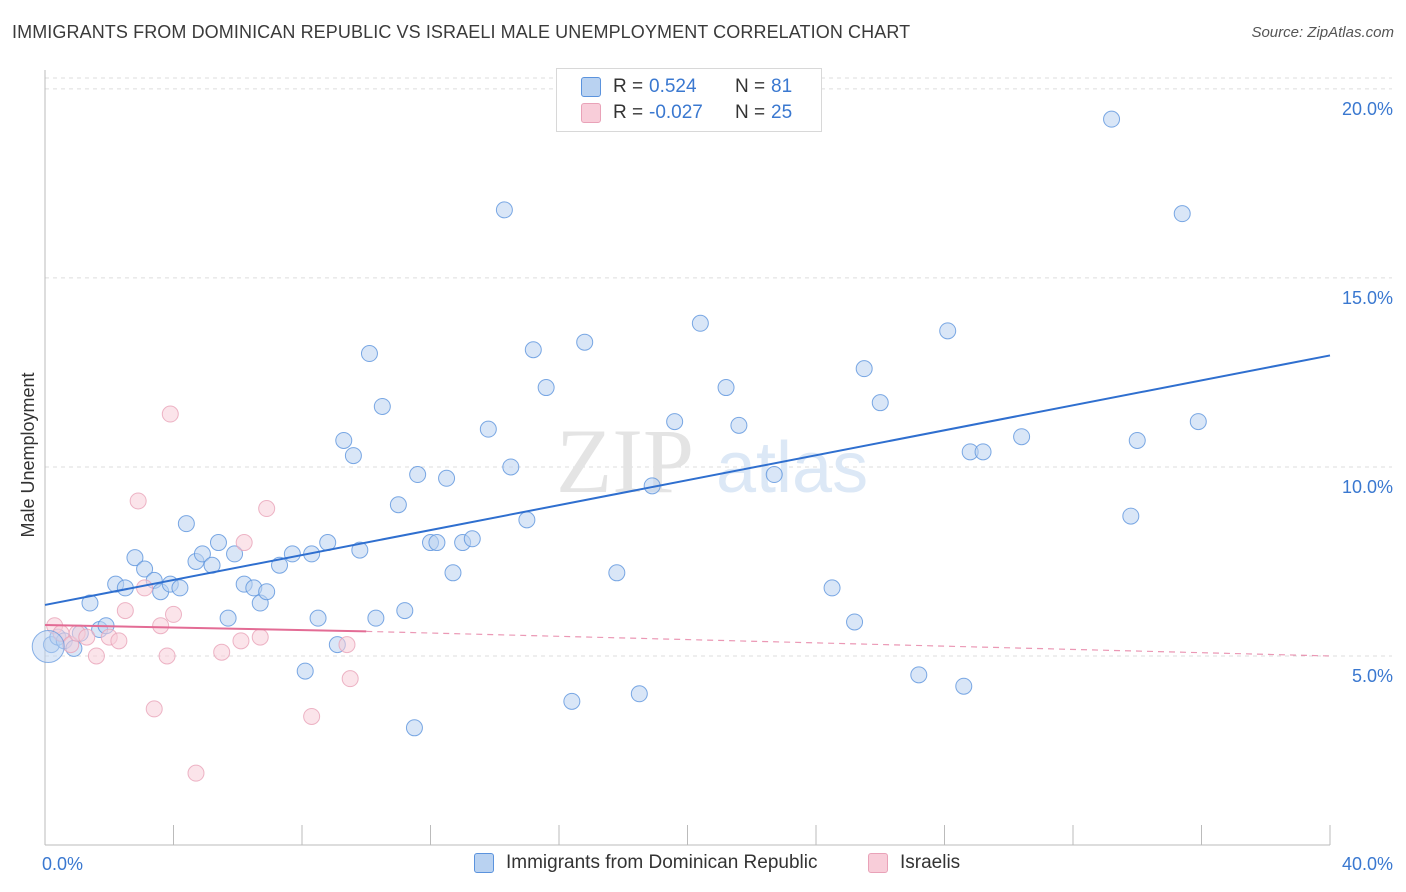  Describe the element at coordinates (689, 100) in the screenshot. I see `correlation-legend: R = 0.524 N = 81 R = -0.027 N = 25` at that location.